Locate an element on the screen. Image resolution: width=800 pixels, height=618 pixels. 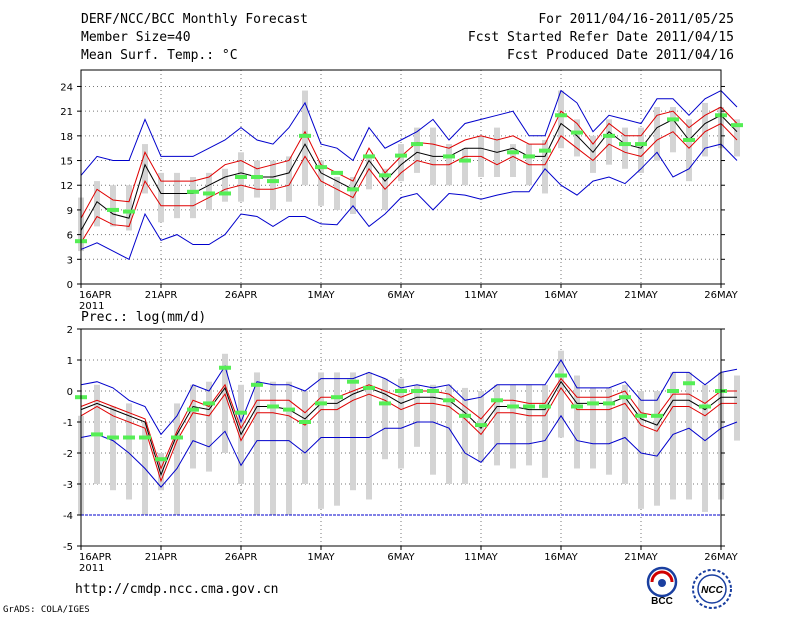
temp-ytick-label: 18 is located at coordinates (66, 137).